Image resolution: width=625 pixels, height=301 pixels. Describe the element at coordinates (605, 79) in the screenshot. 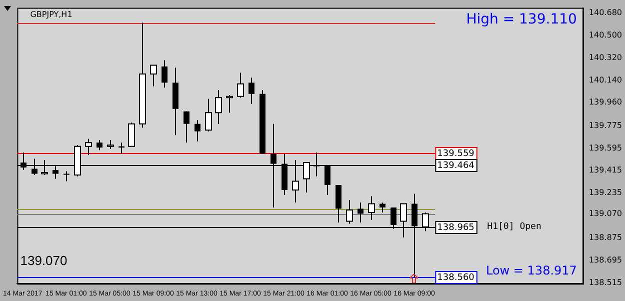

I see `y-tick-label: 140.140` at that location.